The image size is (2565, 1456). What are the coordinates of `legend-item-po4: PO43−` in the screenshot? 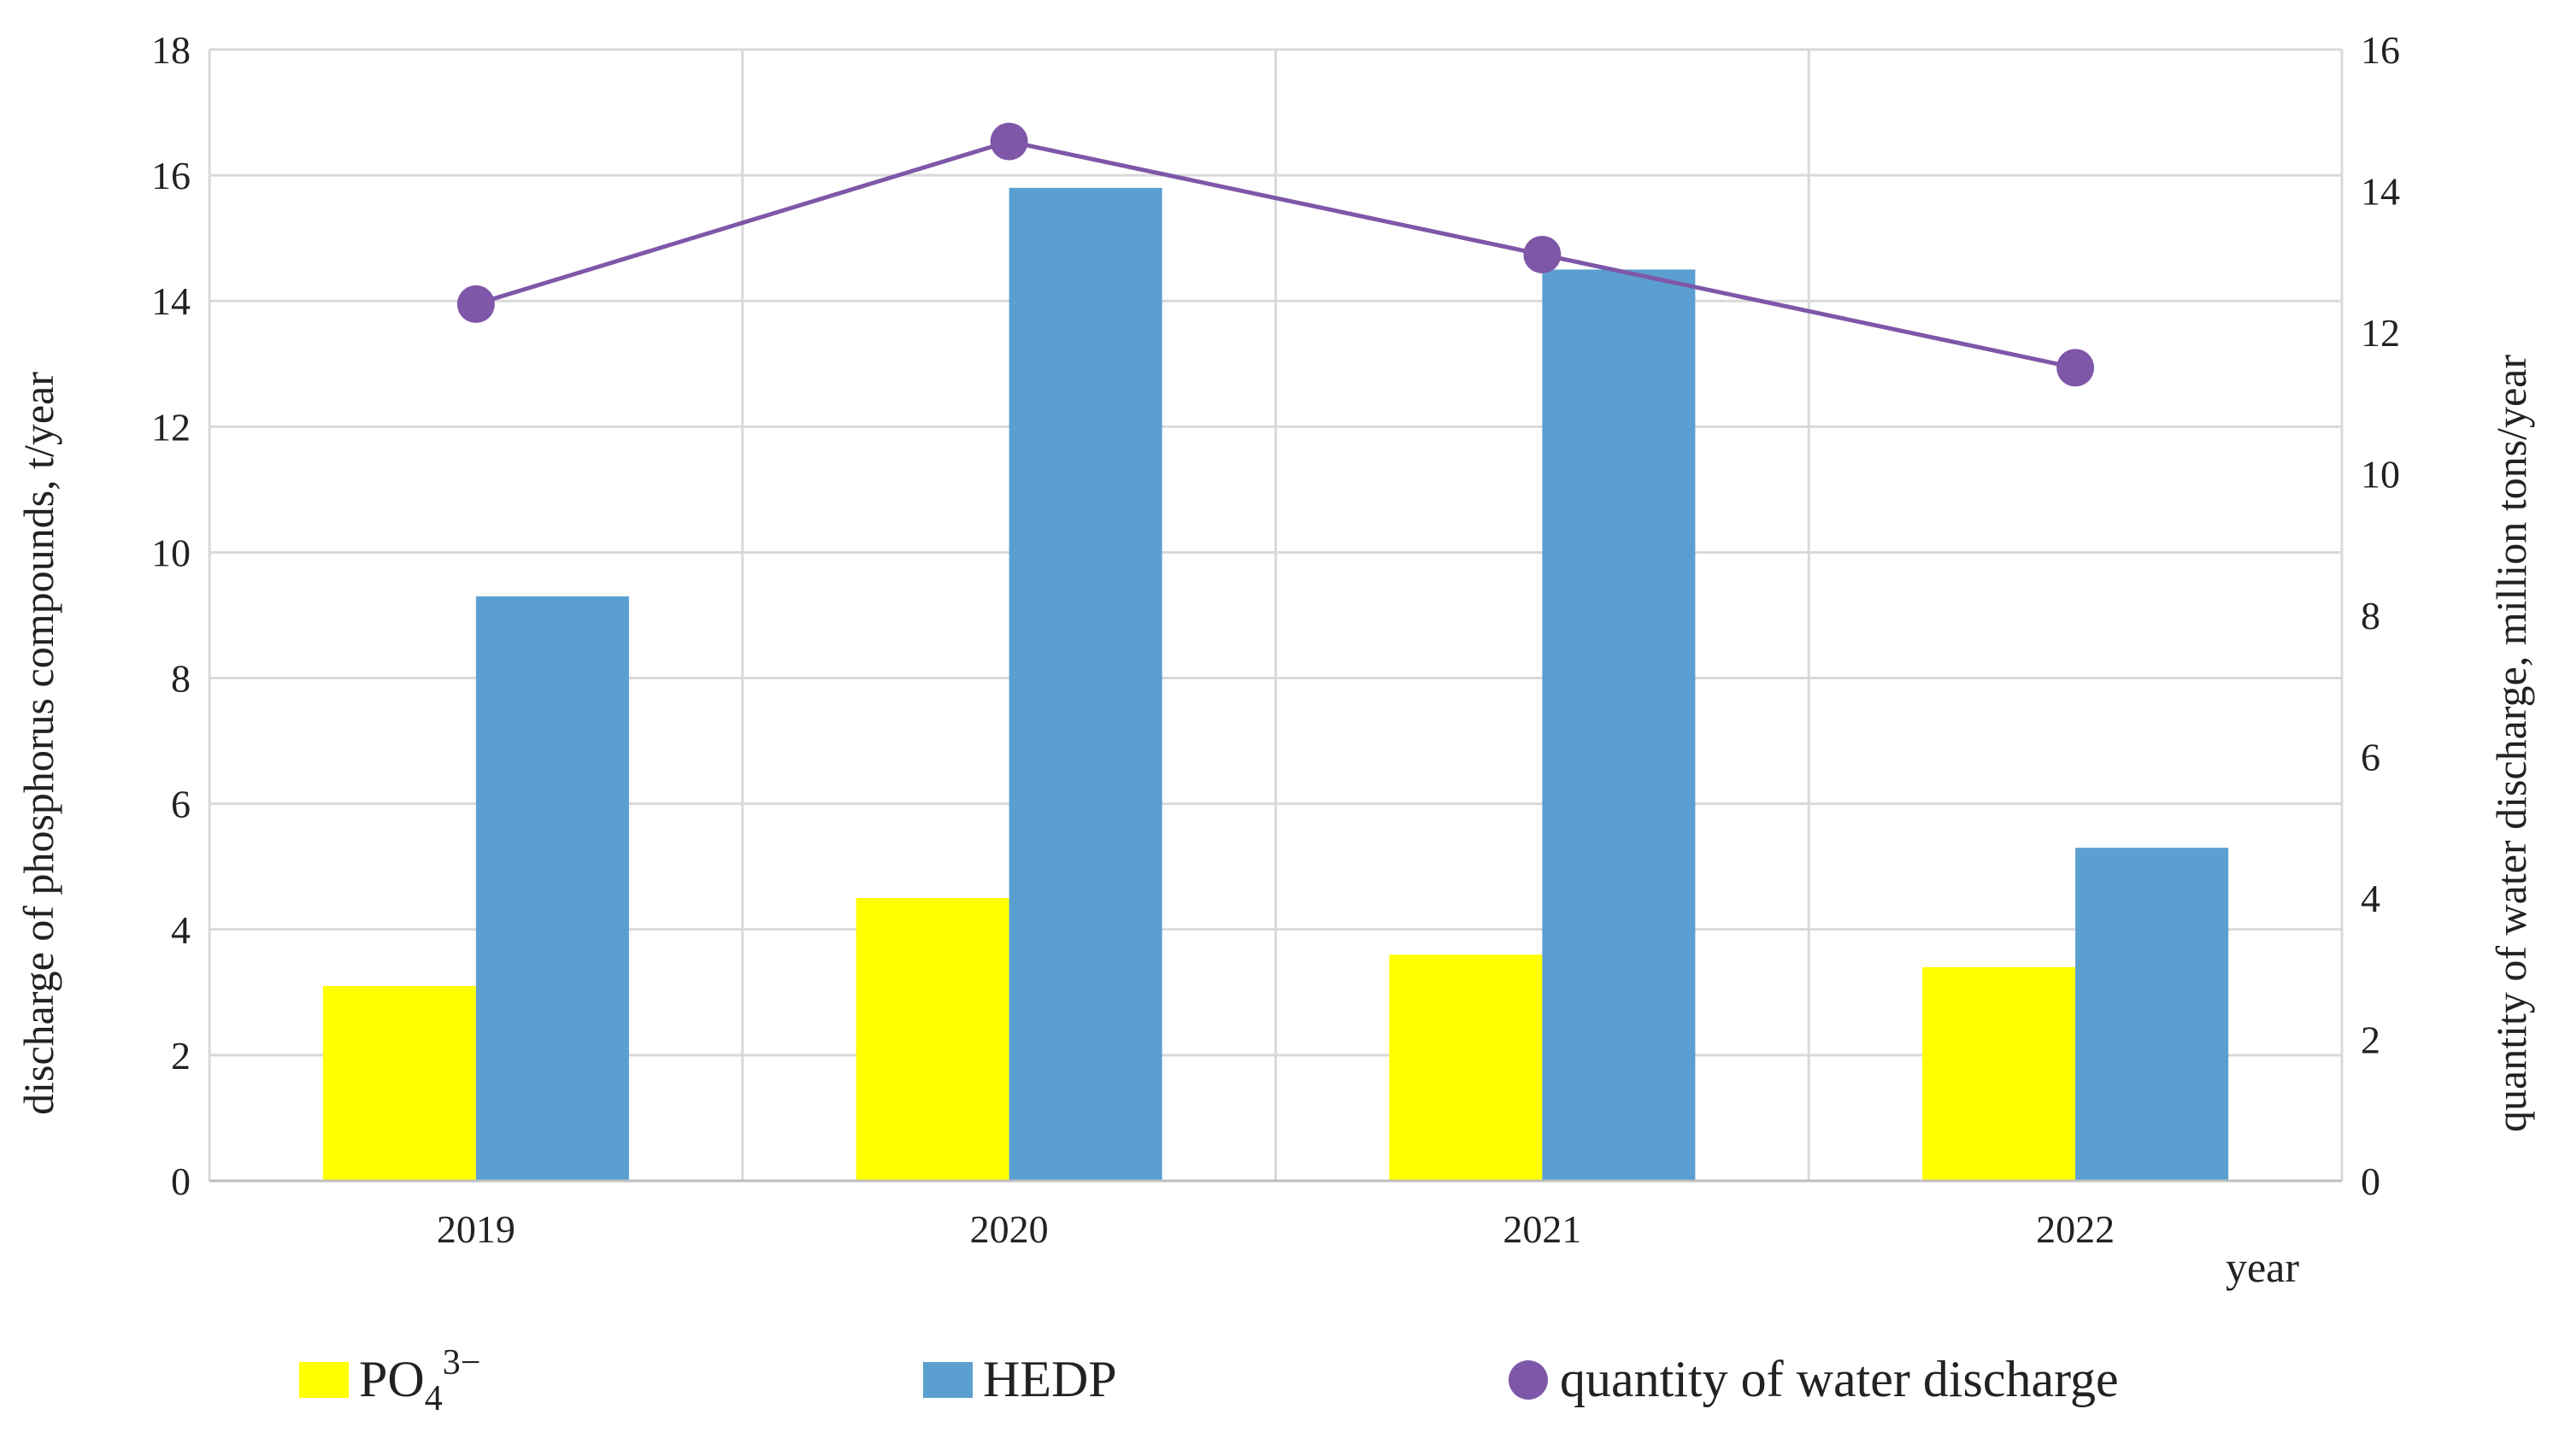 It's located at (390, 1380).